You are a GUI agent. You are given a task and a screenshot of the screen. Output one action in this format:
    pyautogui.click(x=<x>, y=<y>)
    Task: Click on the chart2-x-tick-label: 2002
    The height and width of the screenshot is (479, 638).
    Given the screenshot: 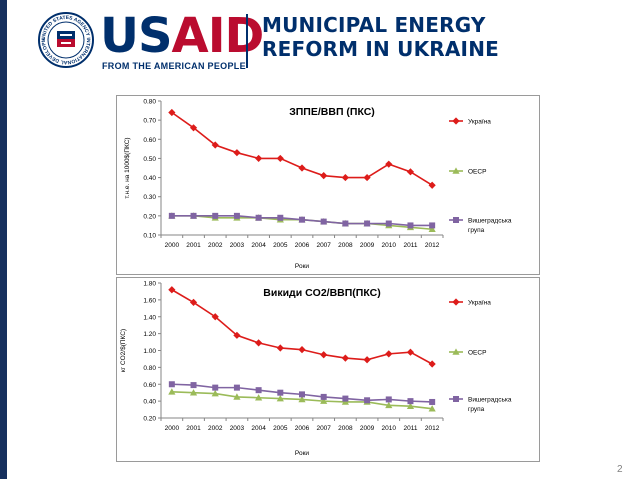 What is the action you would take?
    pyautogui.click(x=215, y=428)
    